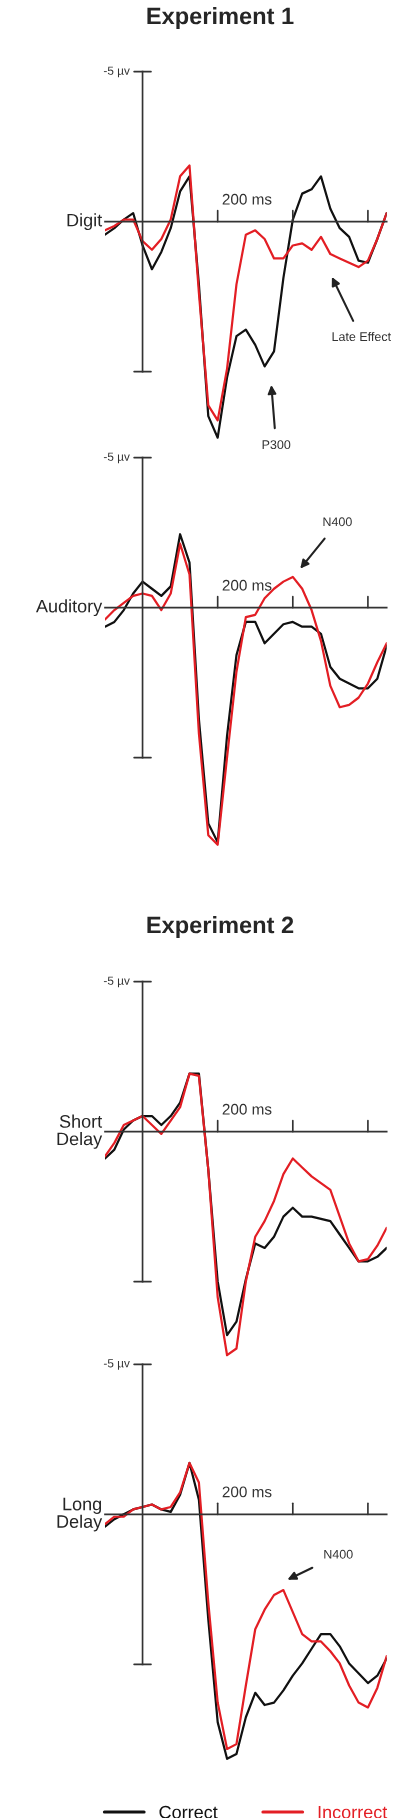 This screenshot has height=1818, width=400. What do you see at coordinates (85, 222) in the screenshot?
I see `y-axis-title: Digit` at bounding box center [85, 222].